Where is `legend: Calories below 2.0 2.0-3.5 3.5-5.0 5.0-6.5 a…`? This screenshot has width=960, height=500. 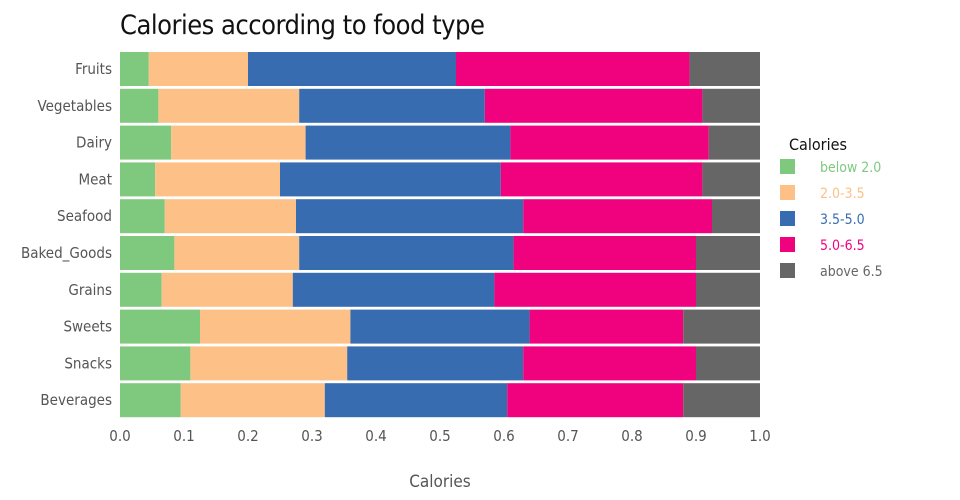 legend: Calories below 2.0 2.0-3.5 3.5-5.0 5.0-6.5 a… is located at coordinates (831, 207).